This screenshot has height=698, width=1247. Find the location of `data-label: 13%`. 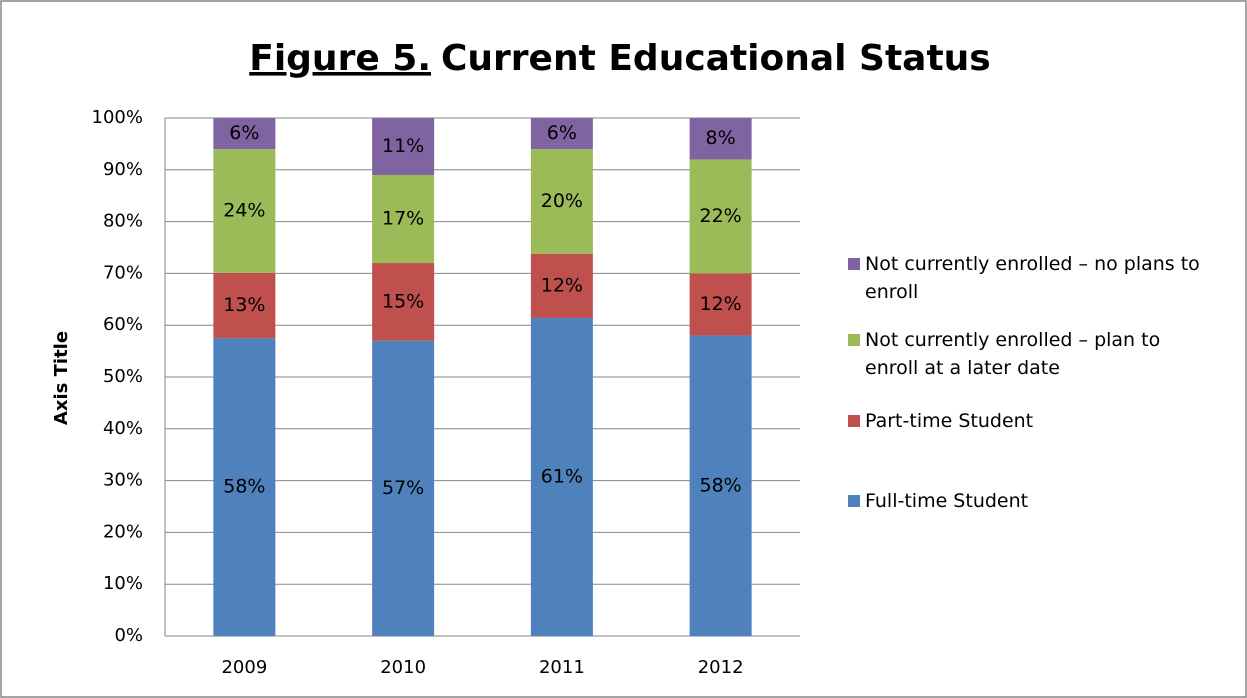

data-label: 13% is located at coordinates (244, 305).